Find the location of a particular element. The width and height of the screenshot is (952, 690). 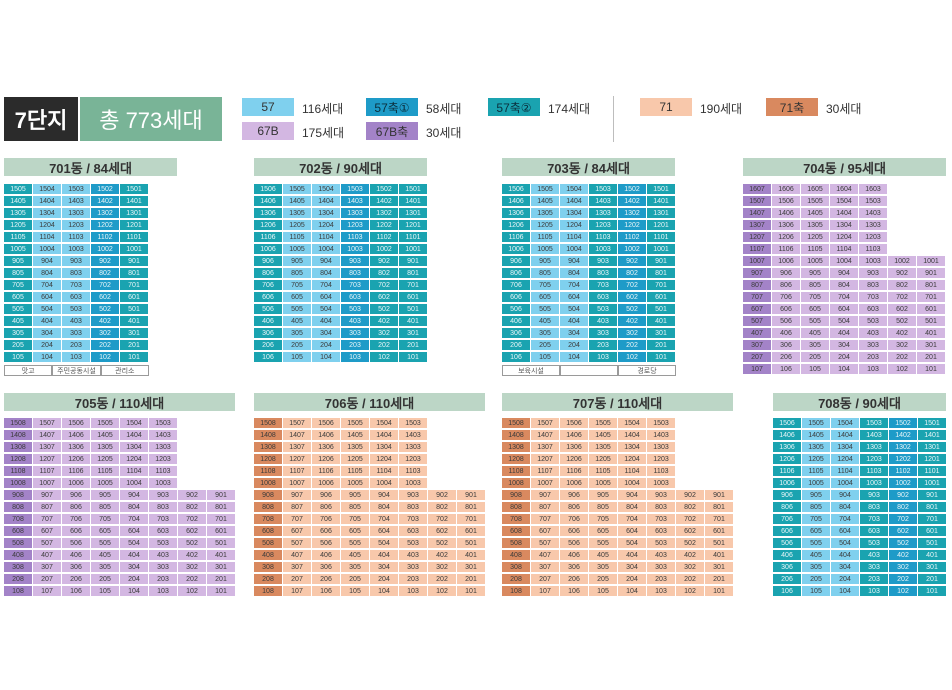

unit-cell: 405 is located at coordinates (18, 321).